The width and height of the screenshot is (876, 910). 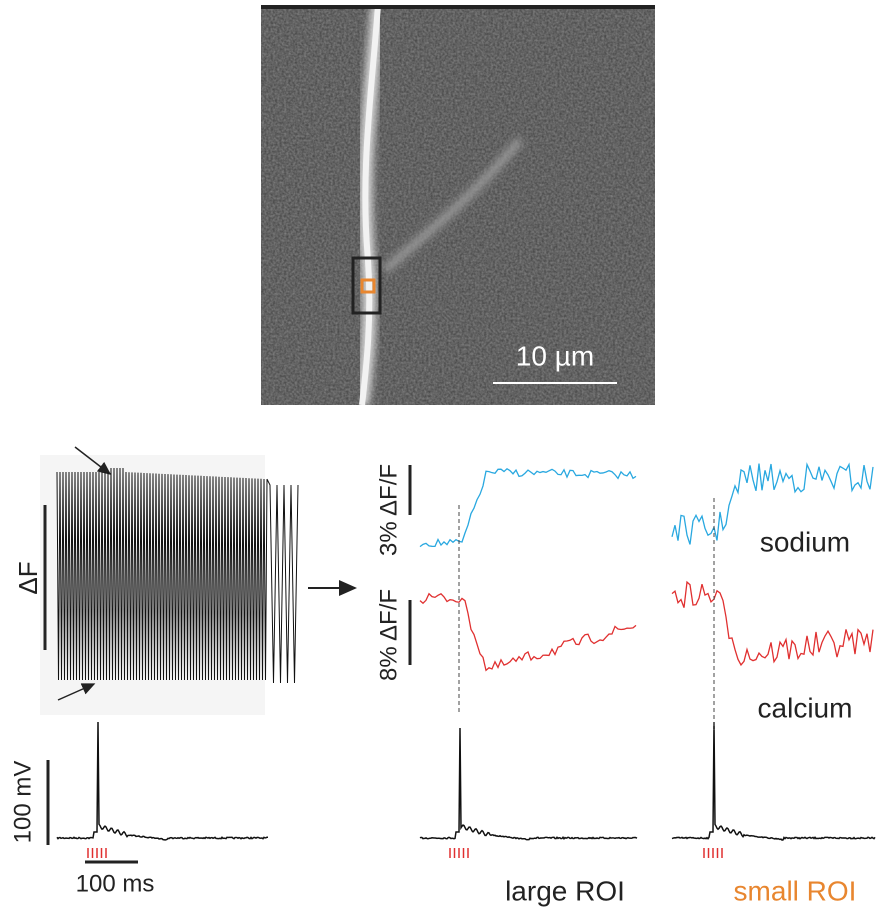 I want to click on axis-label: 100 mV, so click(x=22, y=802).